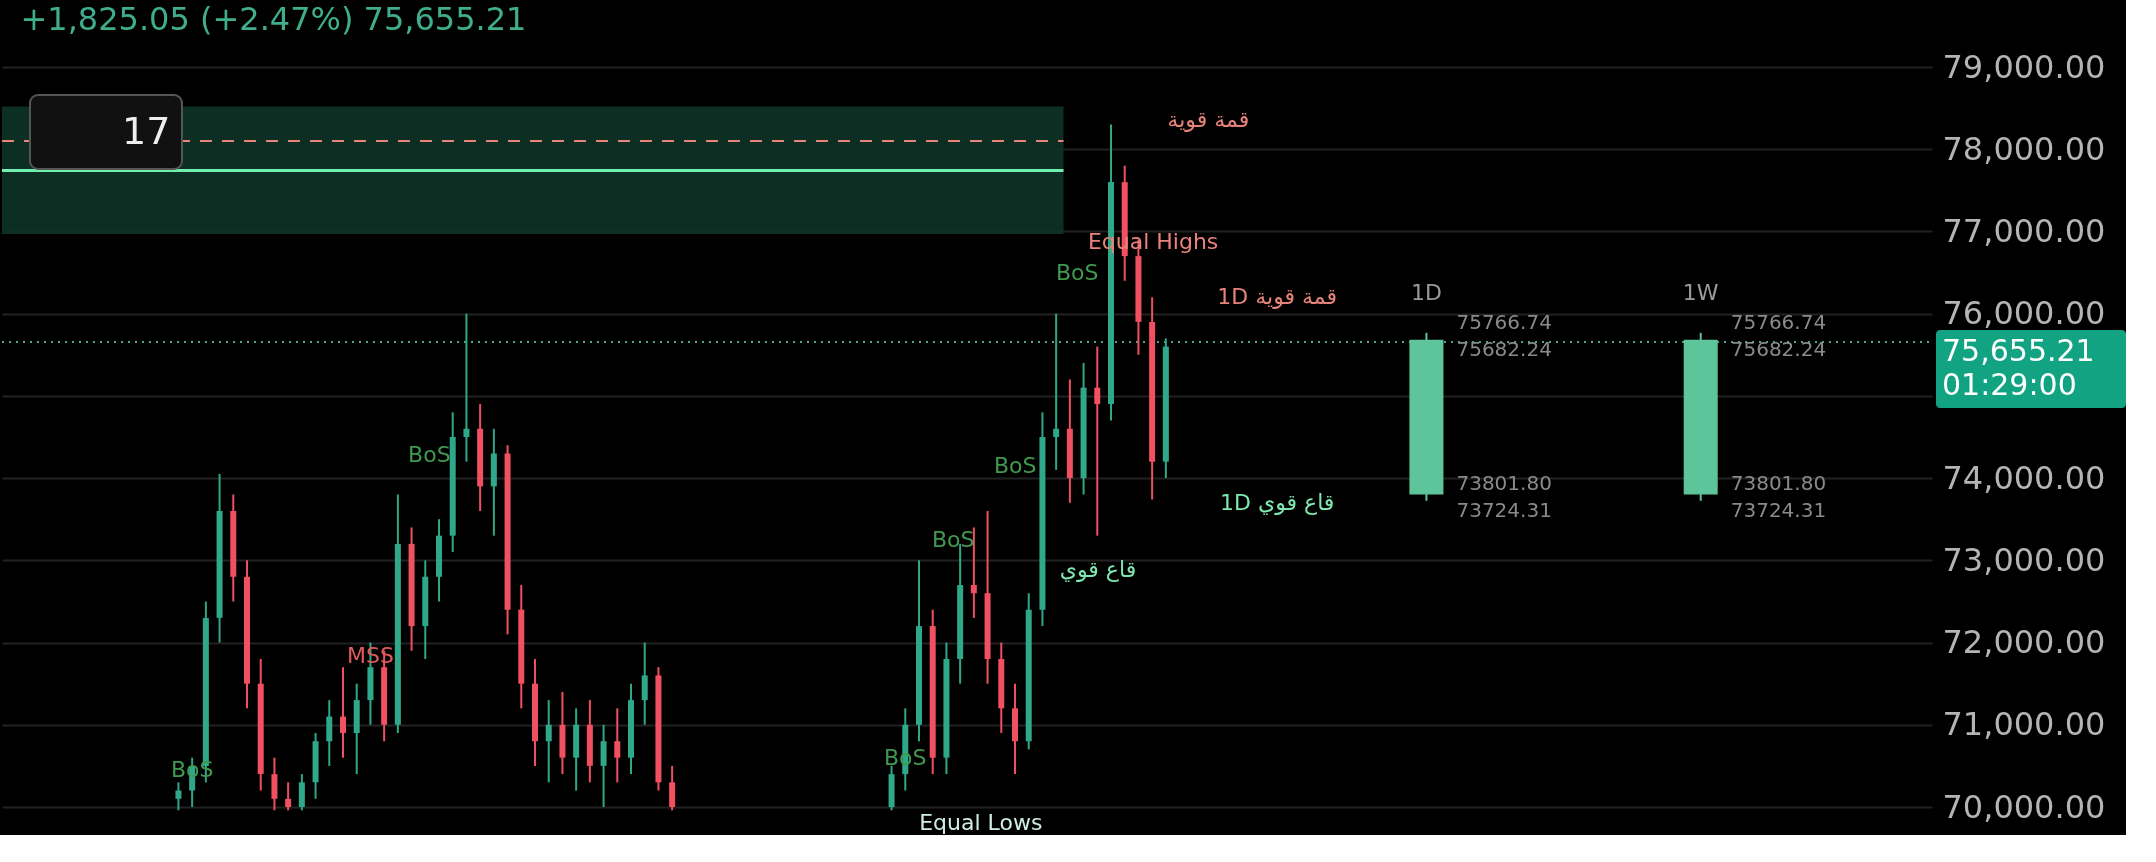 This screenshot has width=2156, height=862. I want to click on y-tick-label: 79,000.00, so click(2024, 66).